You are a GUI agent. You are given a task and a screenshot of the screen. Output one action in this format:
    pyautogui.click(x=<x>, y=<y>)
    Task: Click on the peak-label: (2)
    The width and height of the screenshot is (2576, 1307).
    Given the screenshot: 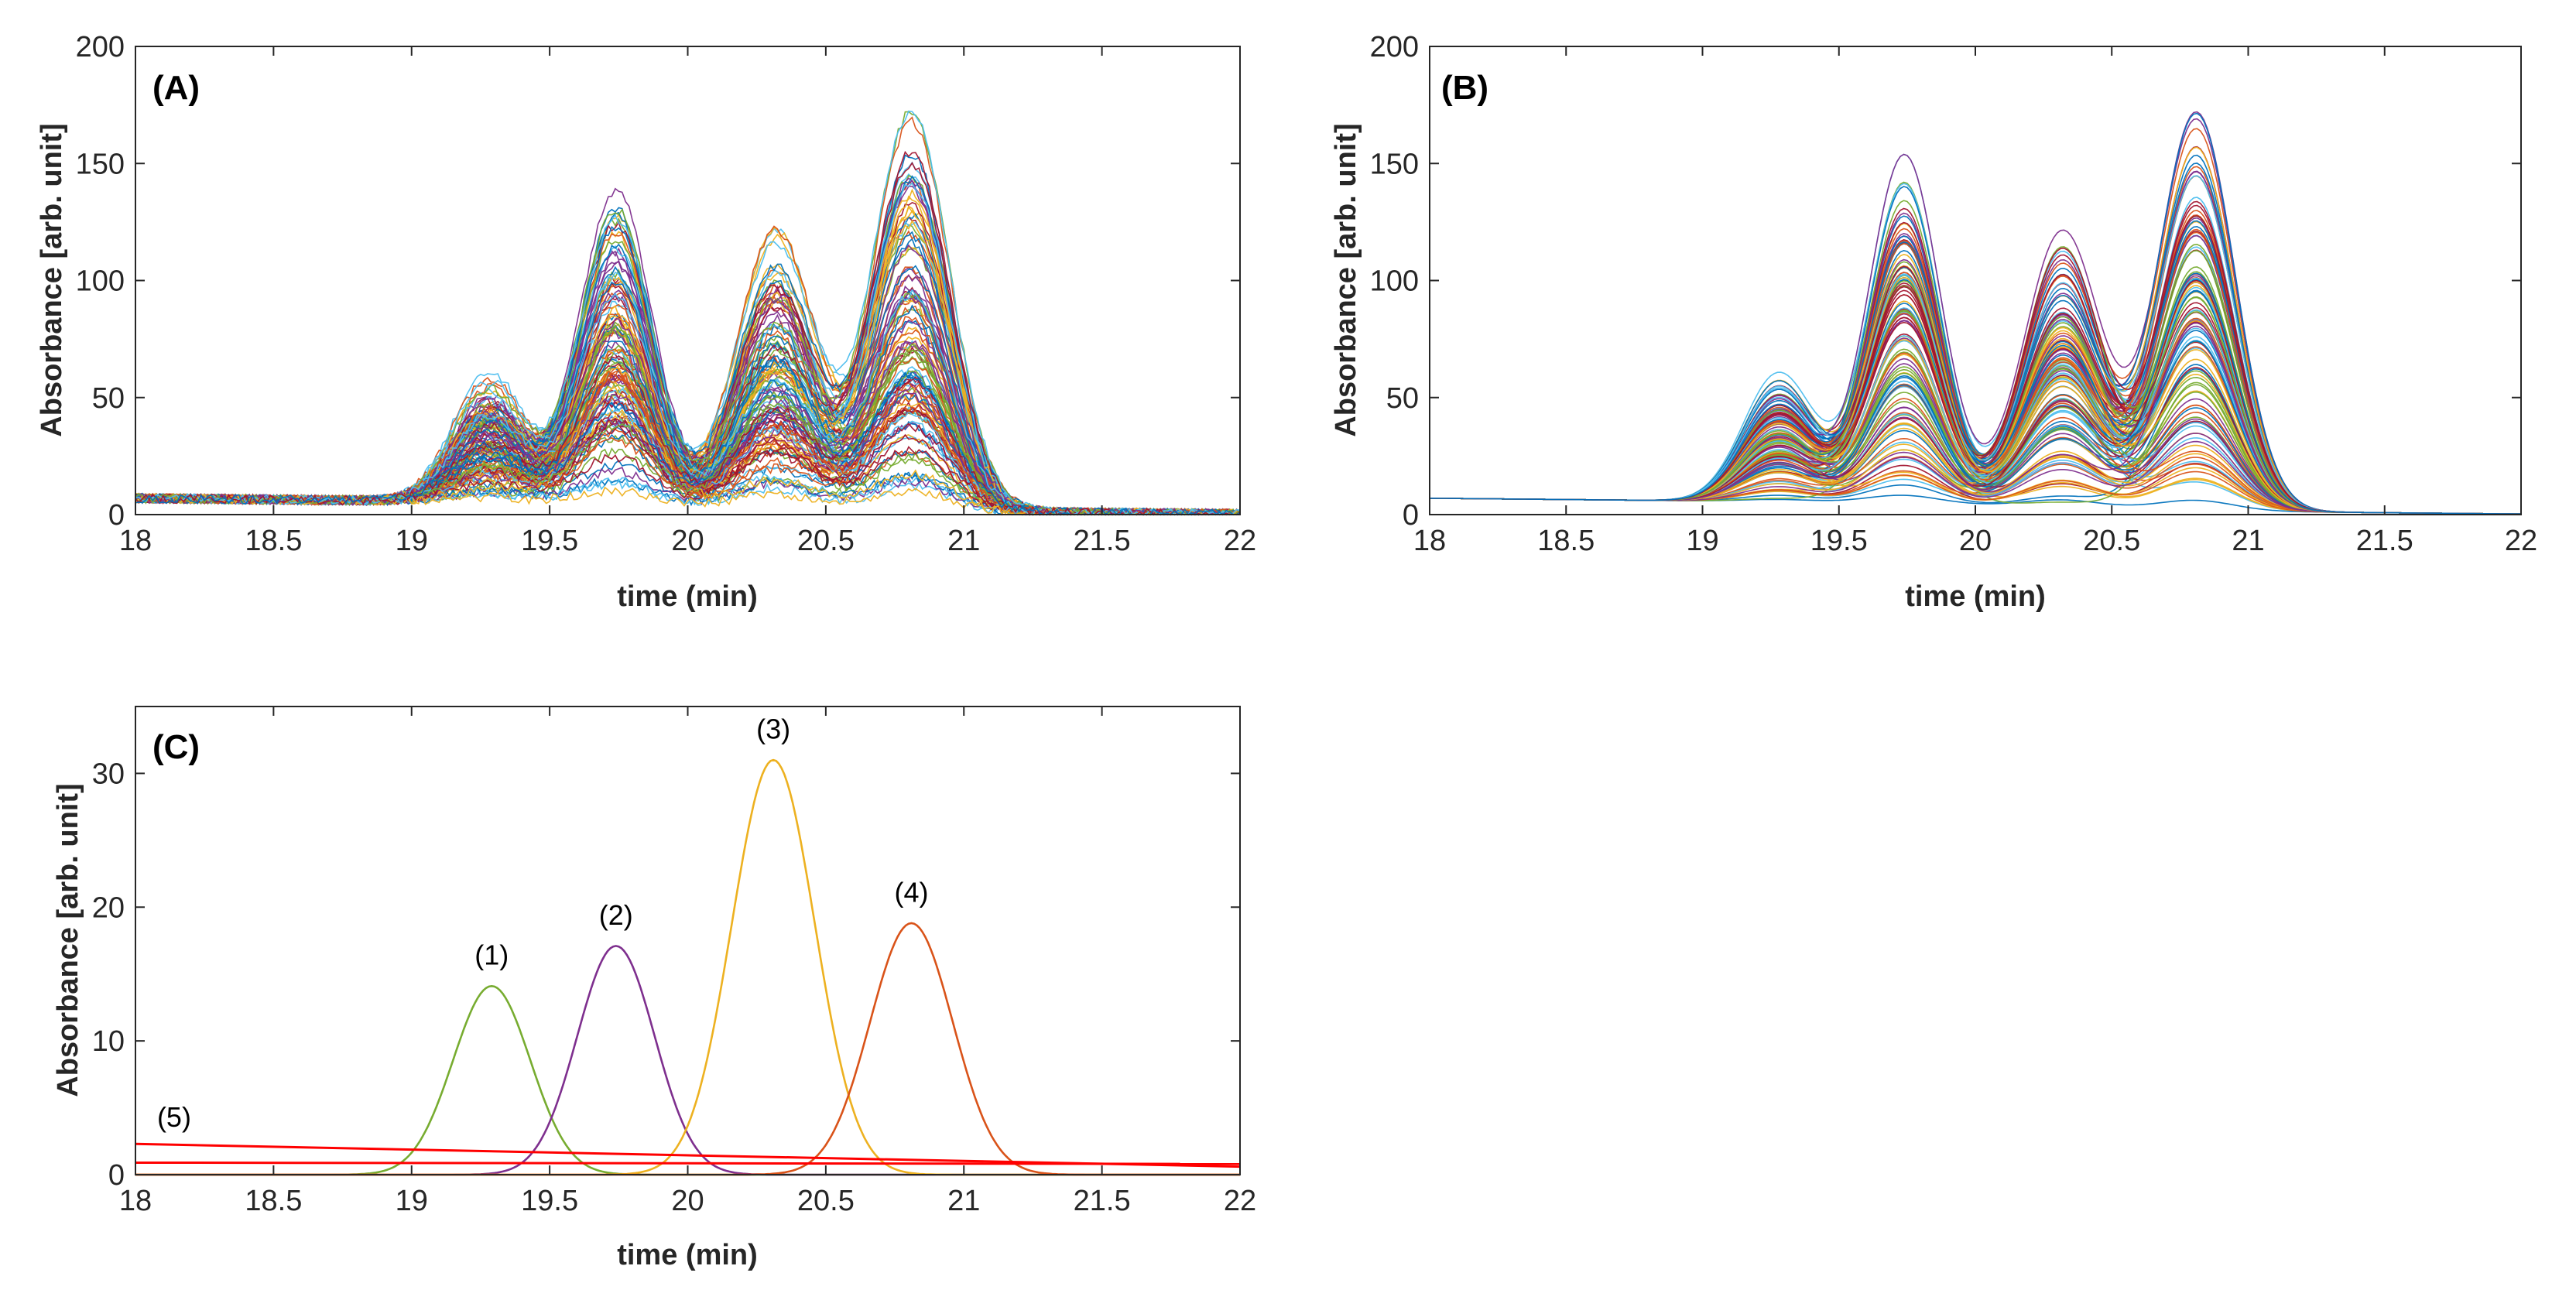 What is the action you would take?
    pyautogui.click(x=616, y=915)
    